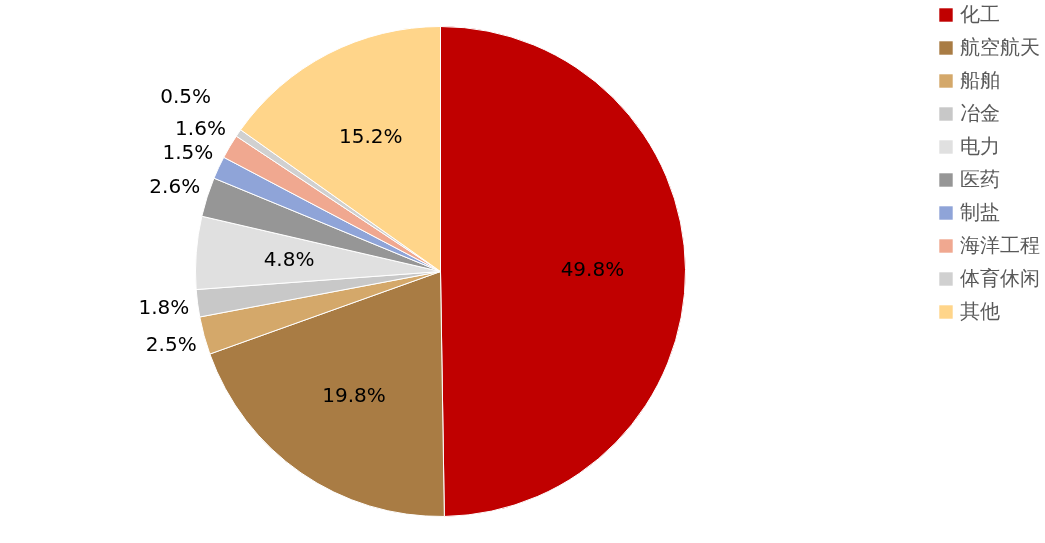  What do you see at coordinates (980, 80) in the screenshot?
I see `legend-label: 船舶` at bounding box center [980, 80].